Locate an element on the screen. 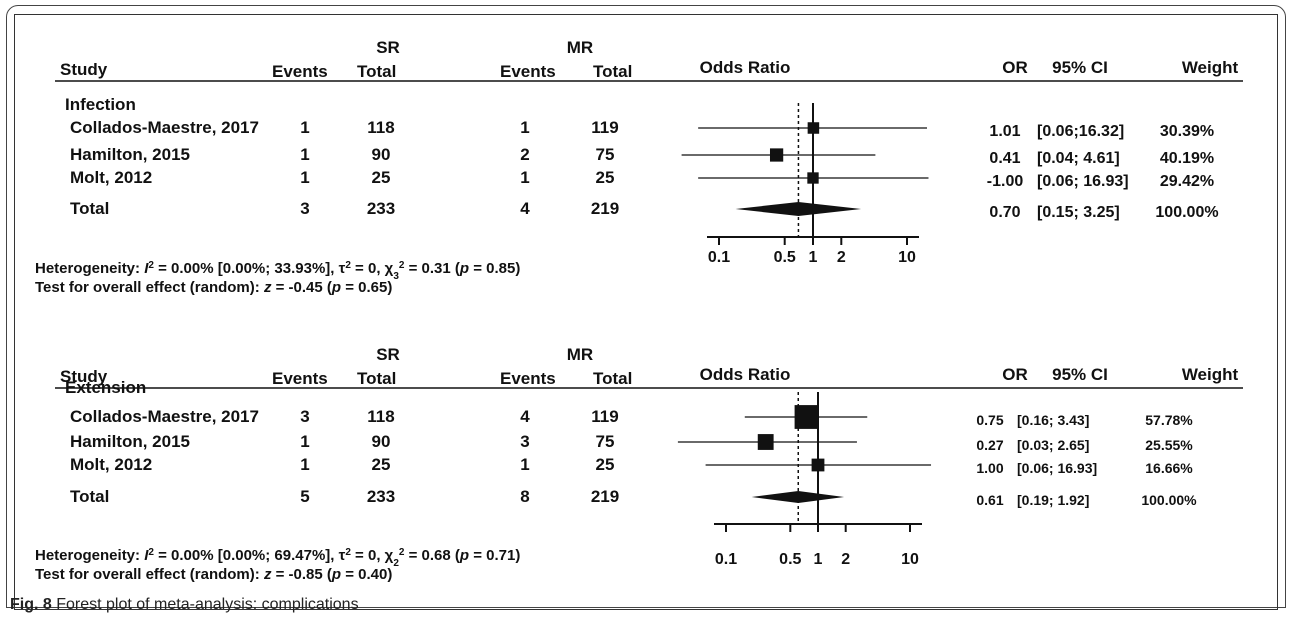  panel2-header-mr: MR is located at coordinates (580, 354).